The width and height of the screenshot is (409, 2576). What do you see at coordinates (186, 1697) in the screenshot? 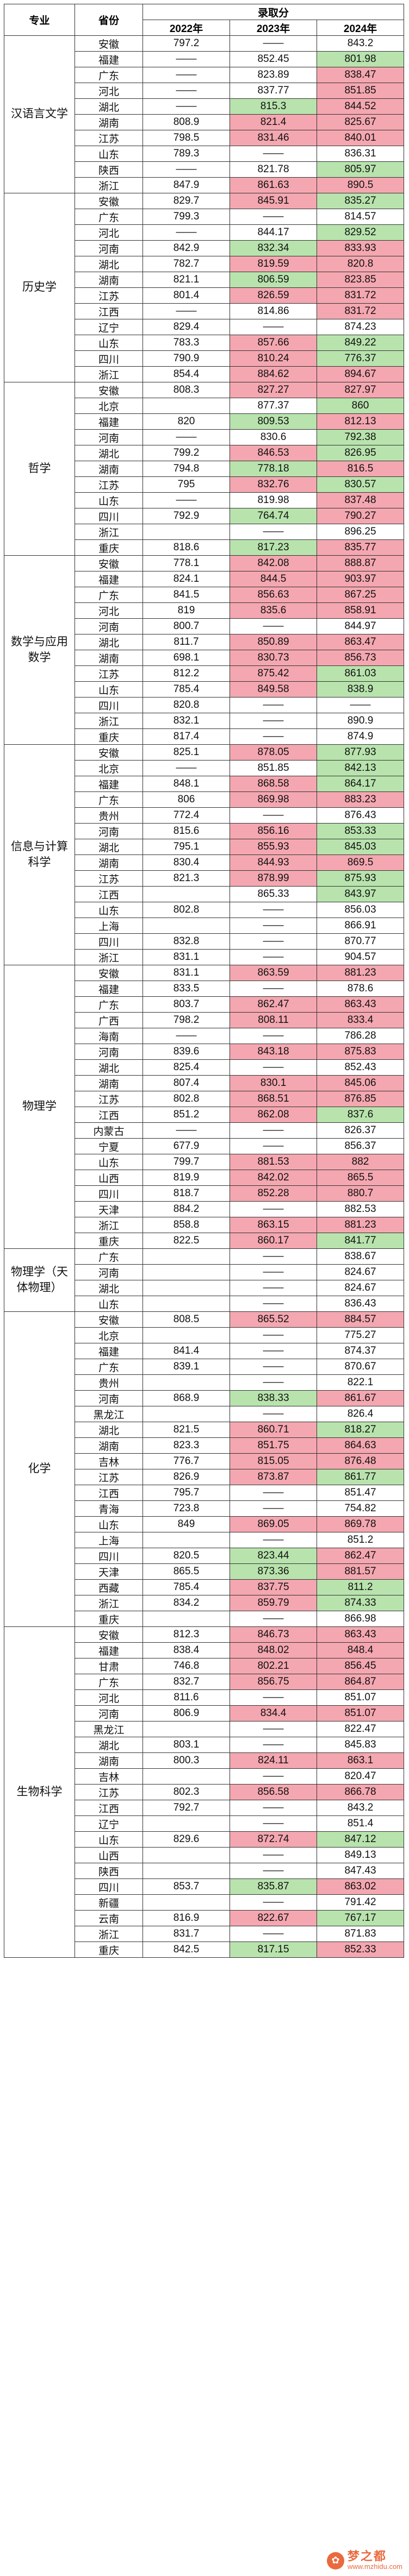
I see `score-2022-cell: 811.6` at bounding box center [186, 1697].